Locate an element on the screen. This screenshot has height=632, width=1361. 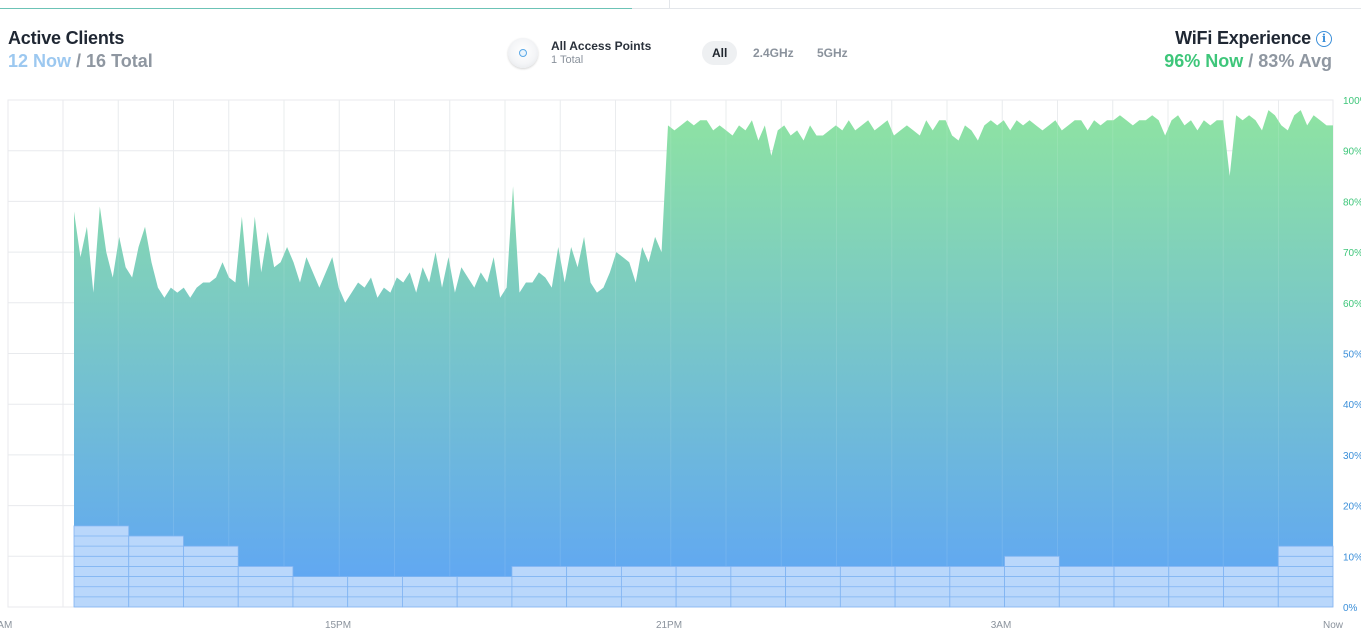
y-tick-label: 100% is located at coordinates (1352, 101).